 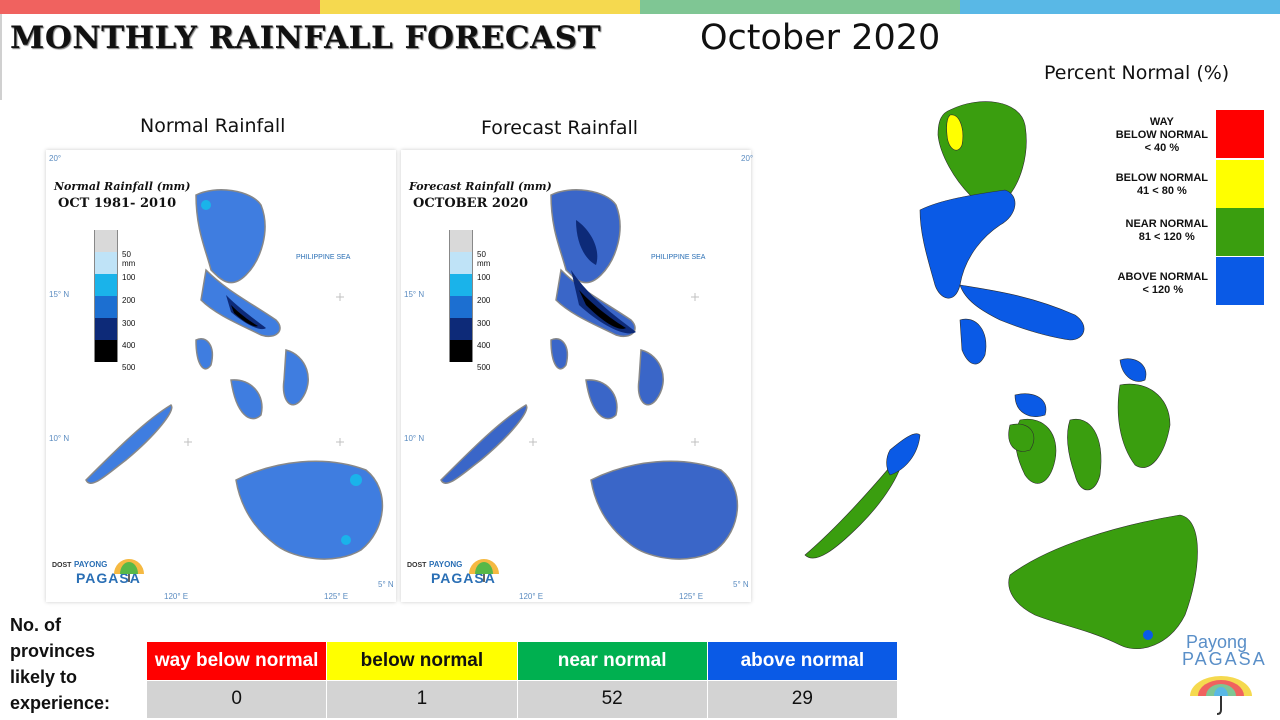 I want to click on catanduanes-blue, so click(x=1133, y=370).